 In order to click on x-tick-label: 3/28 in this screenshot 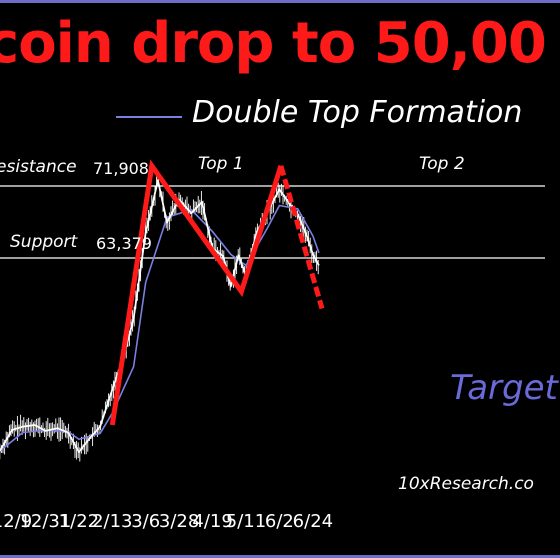, I will do `click(179, 521)`.